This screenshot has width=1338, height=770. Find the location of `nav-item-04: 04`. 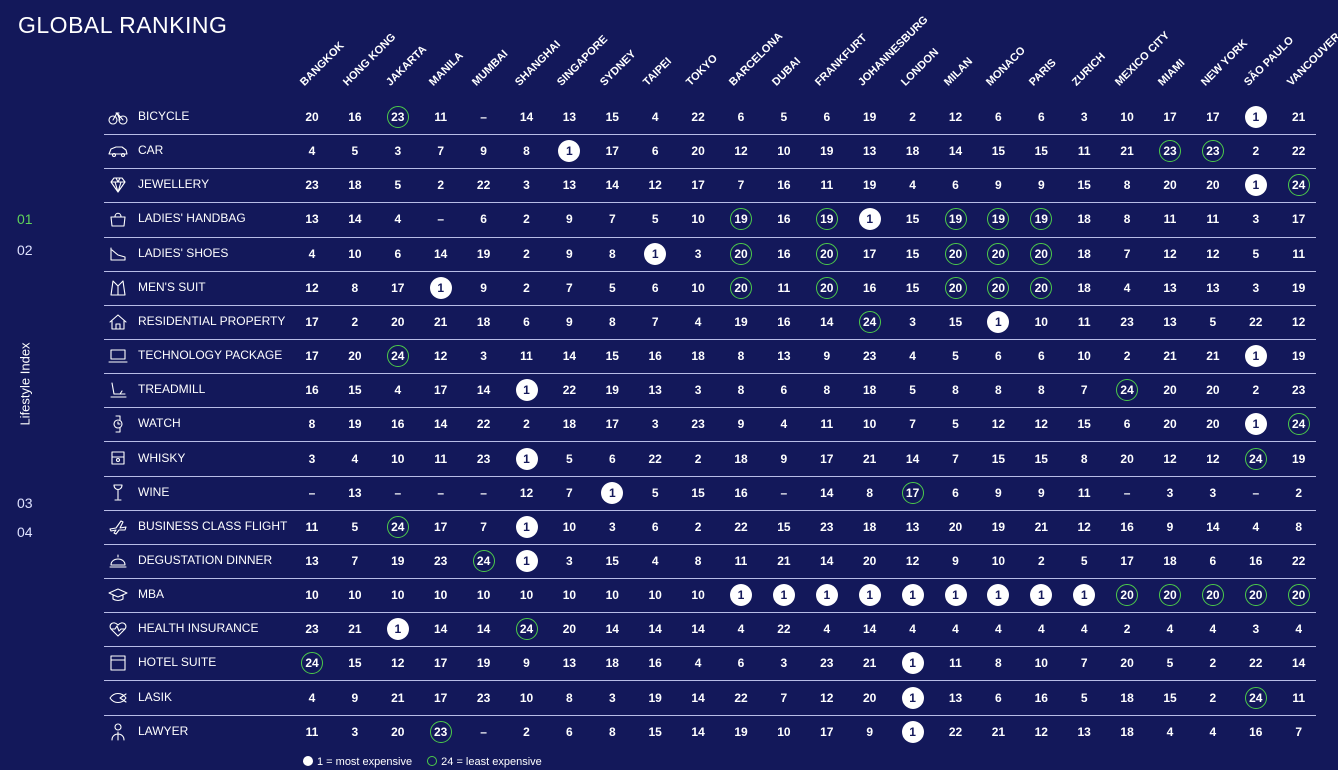

nav-item-04: 04 is located at coordinates (25, 532).